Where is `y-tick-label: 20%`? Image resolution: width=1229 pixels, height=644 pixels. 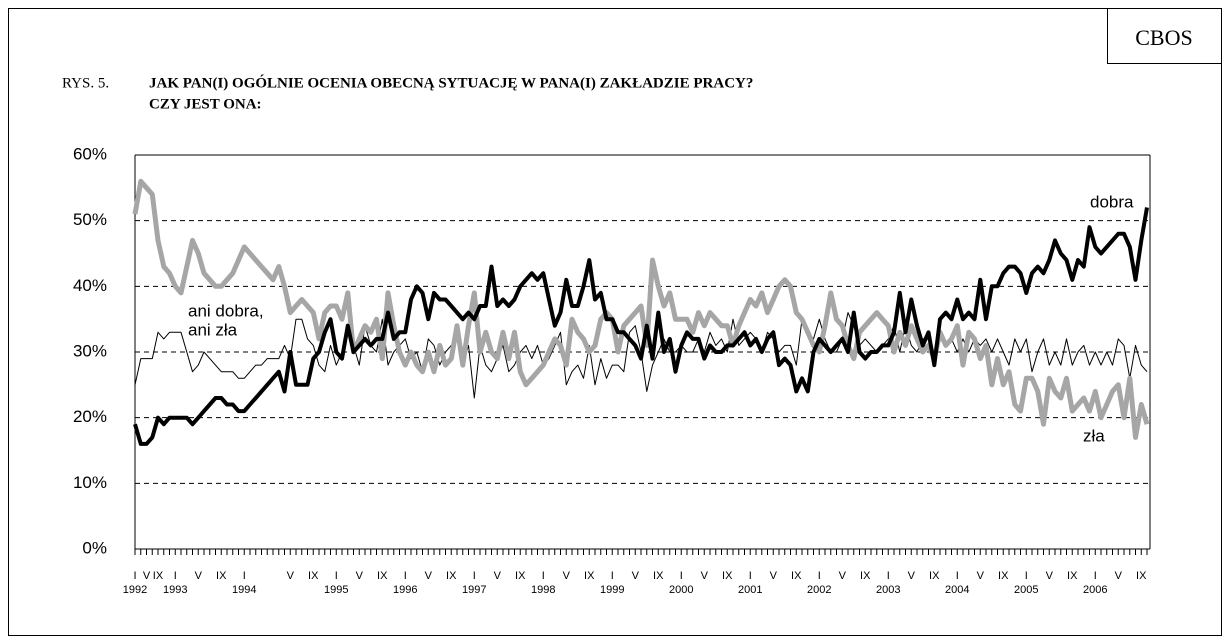 y-tick-label: 20% is located at coordinates (90, 416).